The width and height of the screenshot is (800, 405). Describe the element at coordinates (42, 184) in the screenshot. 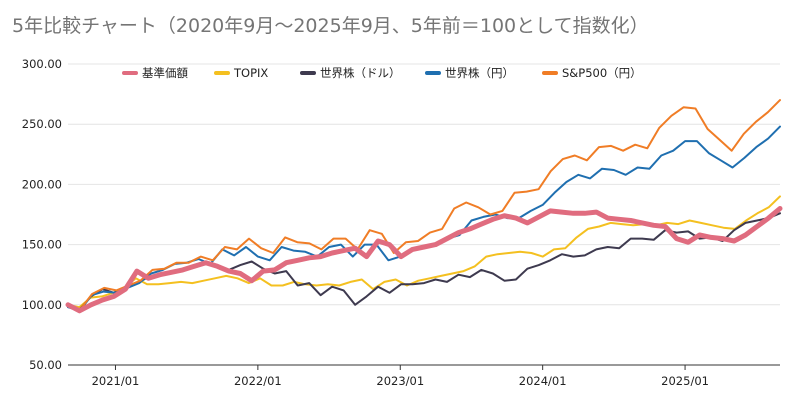

I see `y-tick-label: 200.00` at that location.